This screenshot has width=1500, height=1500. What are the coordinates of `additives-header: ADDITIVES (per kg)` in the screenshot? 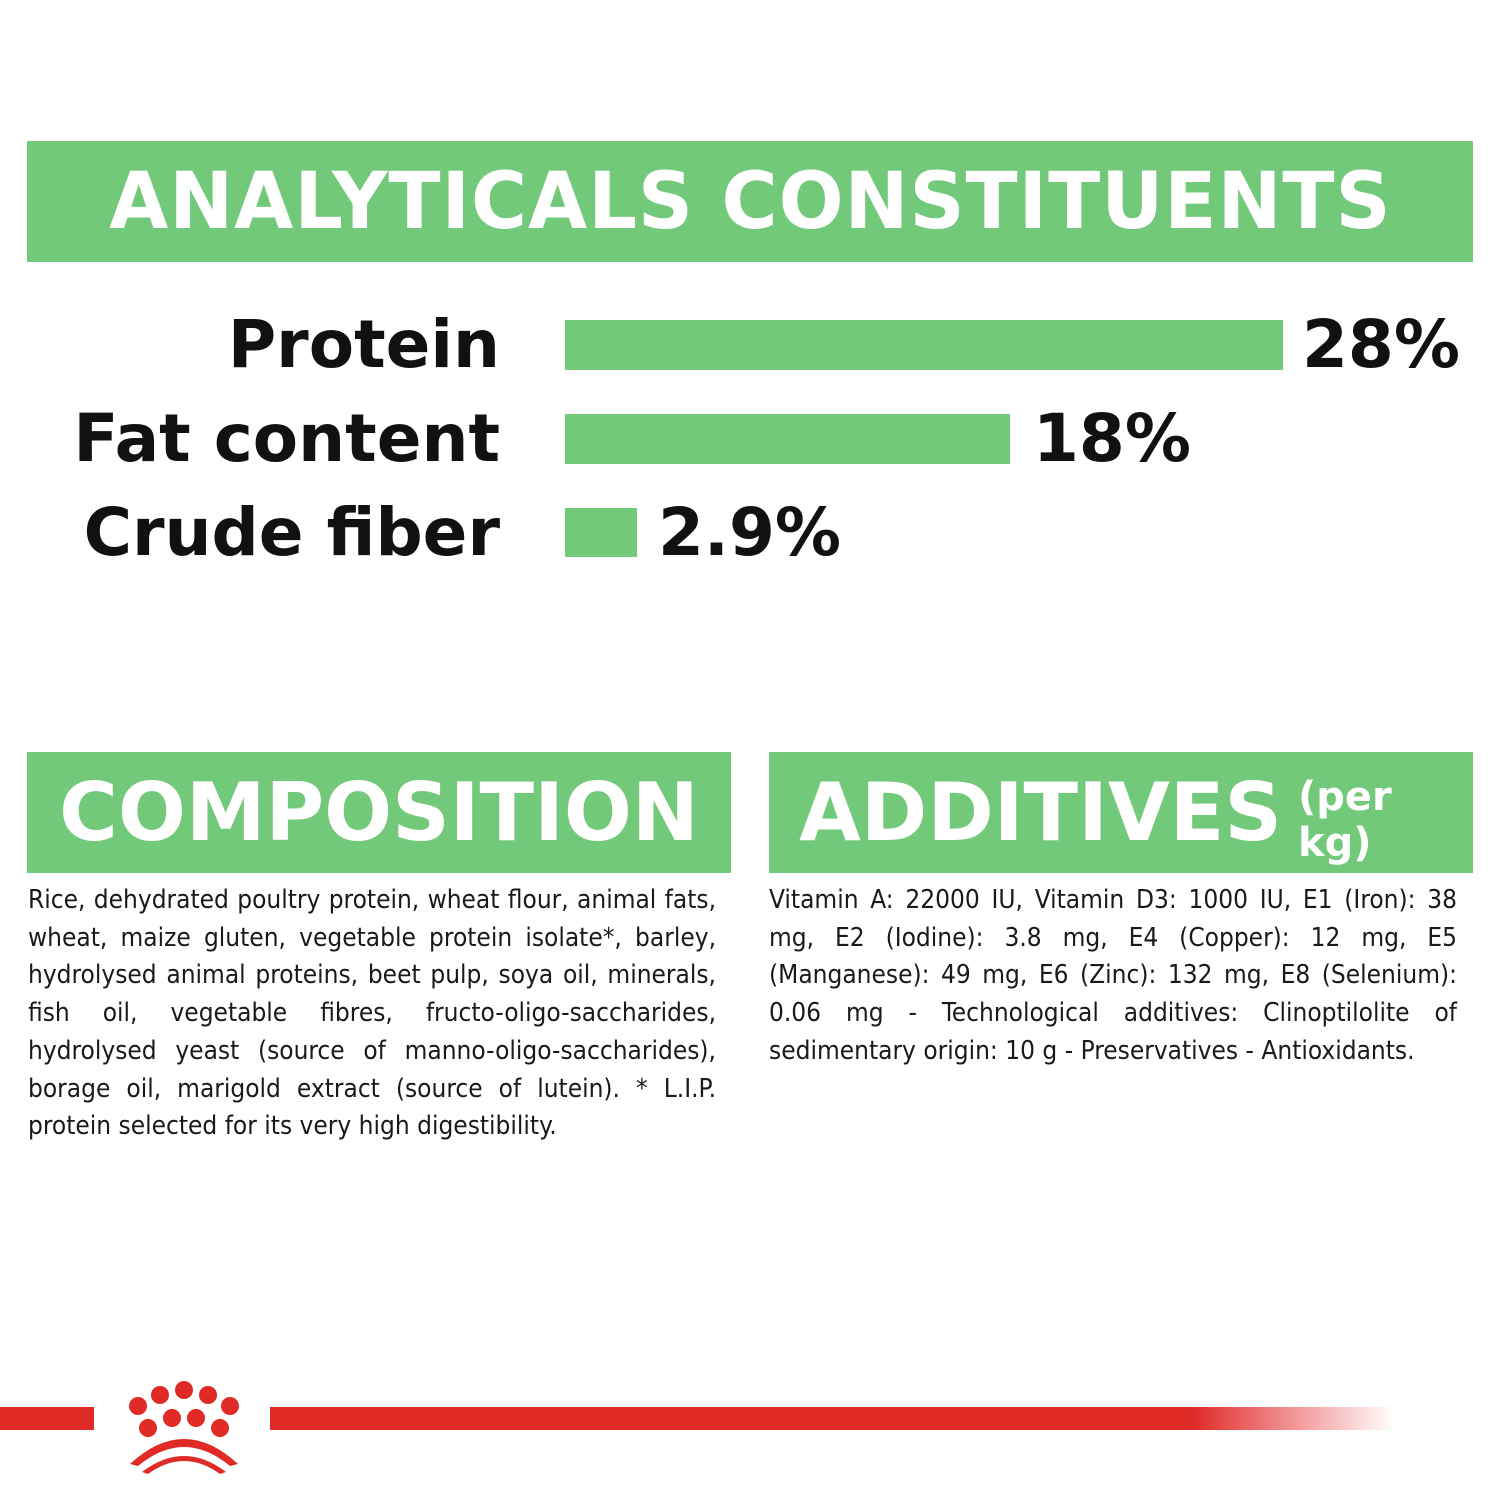 It's located at (1121, 812).